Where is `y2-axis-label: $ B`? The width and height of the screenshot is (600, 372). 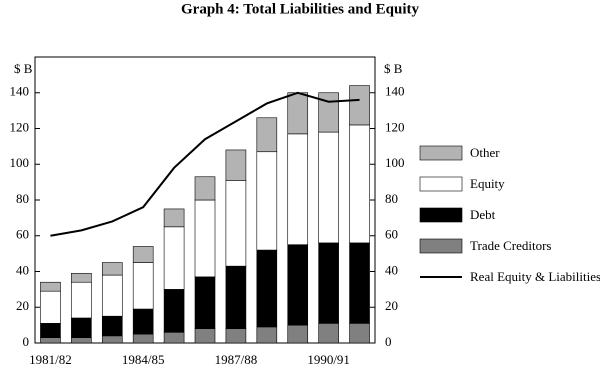
y2-axis-label: $ B is located at coordinates (393, 68).